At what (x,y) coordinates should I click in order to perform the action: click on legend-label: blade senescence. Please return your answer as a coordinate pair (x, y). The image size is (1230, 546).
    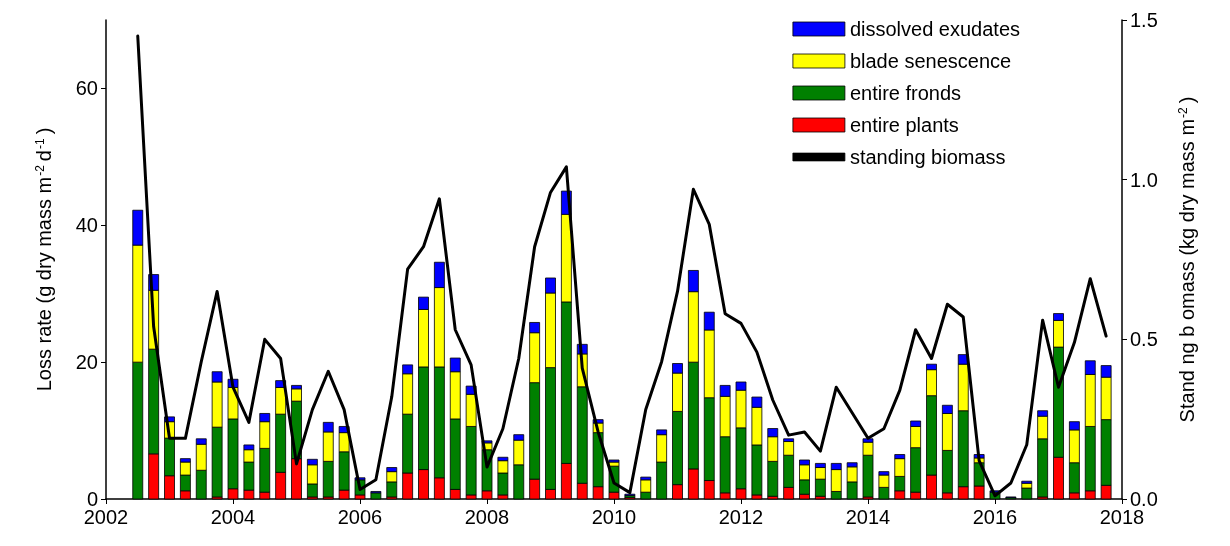
    Looking at the image, I should click on (930, 61).